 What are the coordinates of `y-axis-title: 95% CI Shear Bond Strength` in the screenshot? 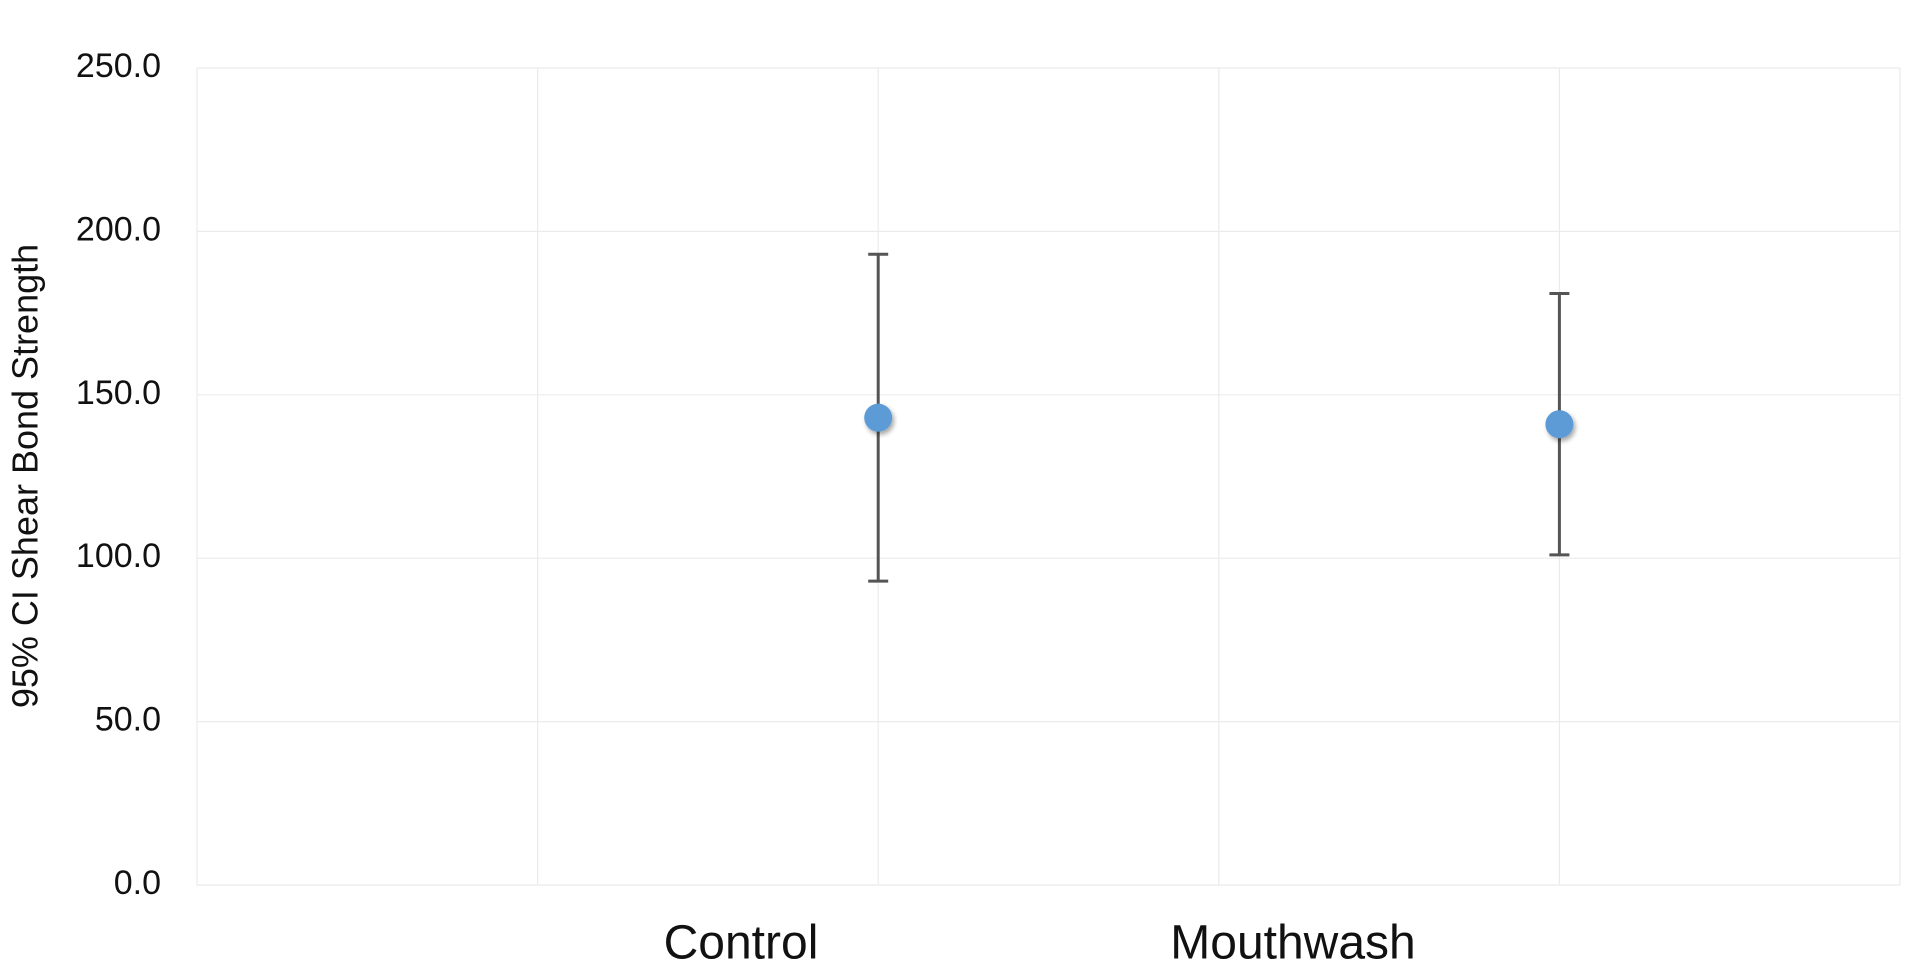 It's located at (25, 476).